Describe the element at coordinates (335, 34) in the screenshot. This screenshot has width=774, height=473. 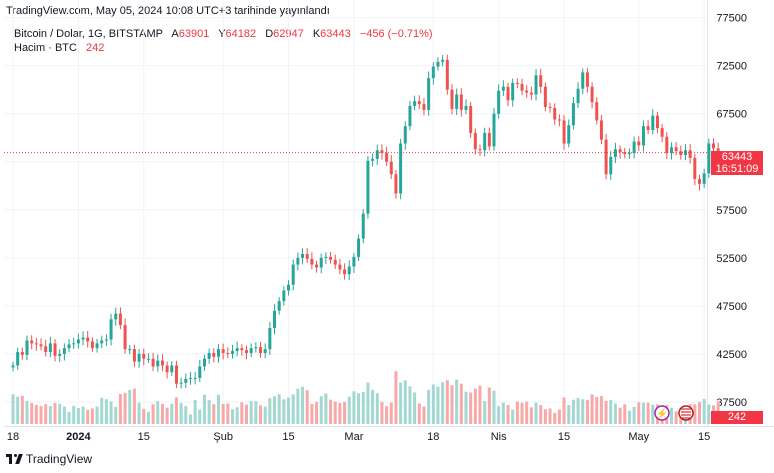
I see `close-value: 63443` at that location.